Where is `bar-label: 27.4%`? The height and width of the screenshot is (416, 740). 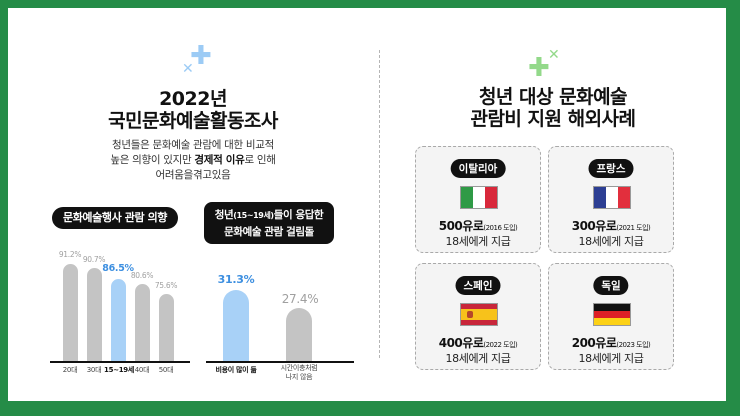 bar-label: 27.4% is located at coordinates (300, 299).